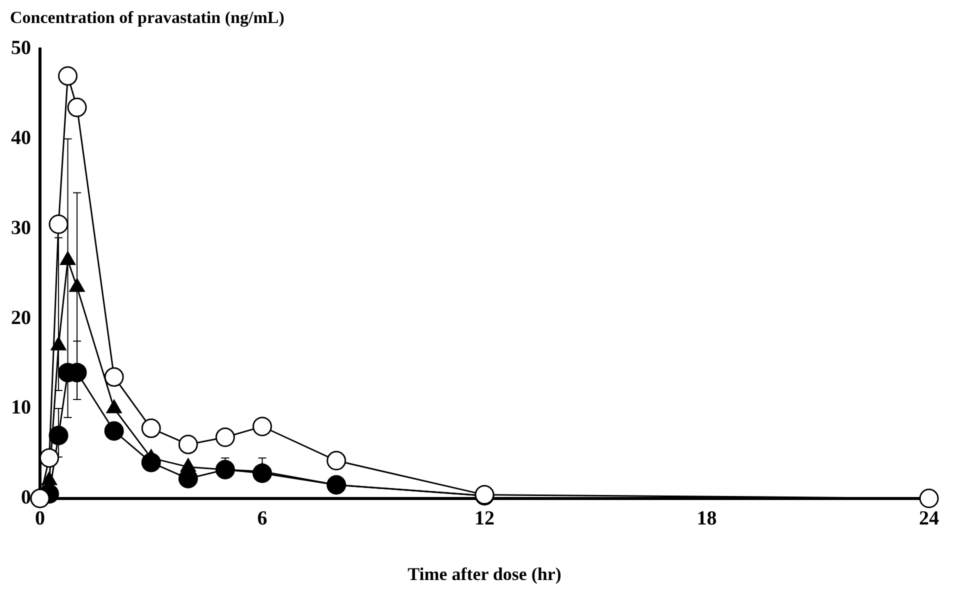 The height and width of the screenshot is (599, 961). Describe the element at coordinates (21, 317) in the screenshot. I see `y-tick-label: 20` at that location.